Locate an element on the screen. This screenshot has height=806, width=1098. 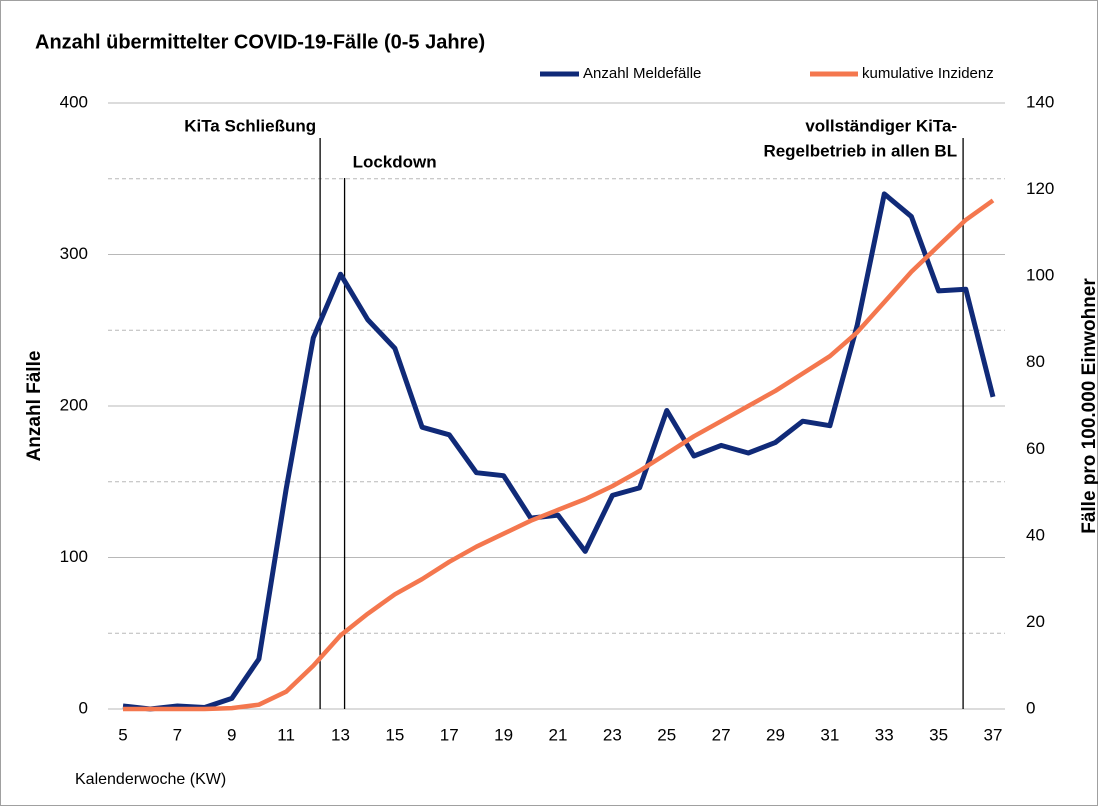
x-tick-label: 7 is located at coordinates (177, 734).